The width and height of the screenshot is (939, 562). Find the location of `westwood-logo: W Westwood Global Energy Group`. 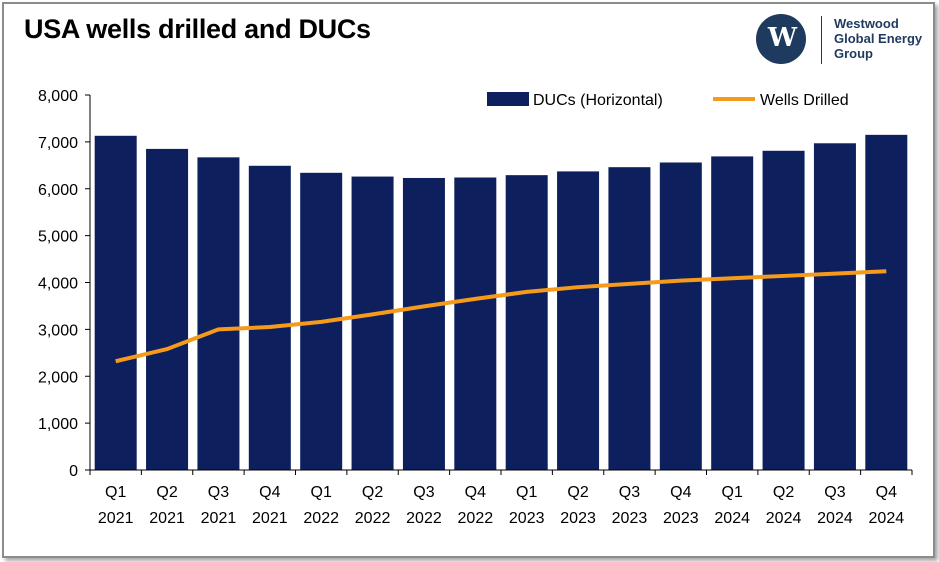

westwood-logo: W Westwood Global Energy Group is located at coordinates (841, 41).